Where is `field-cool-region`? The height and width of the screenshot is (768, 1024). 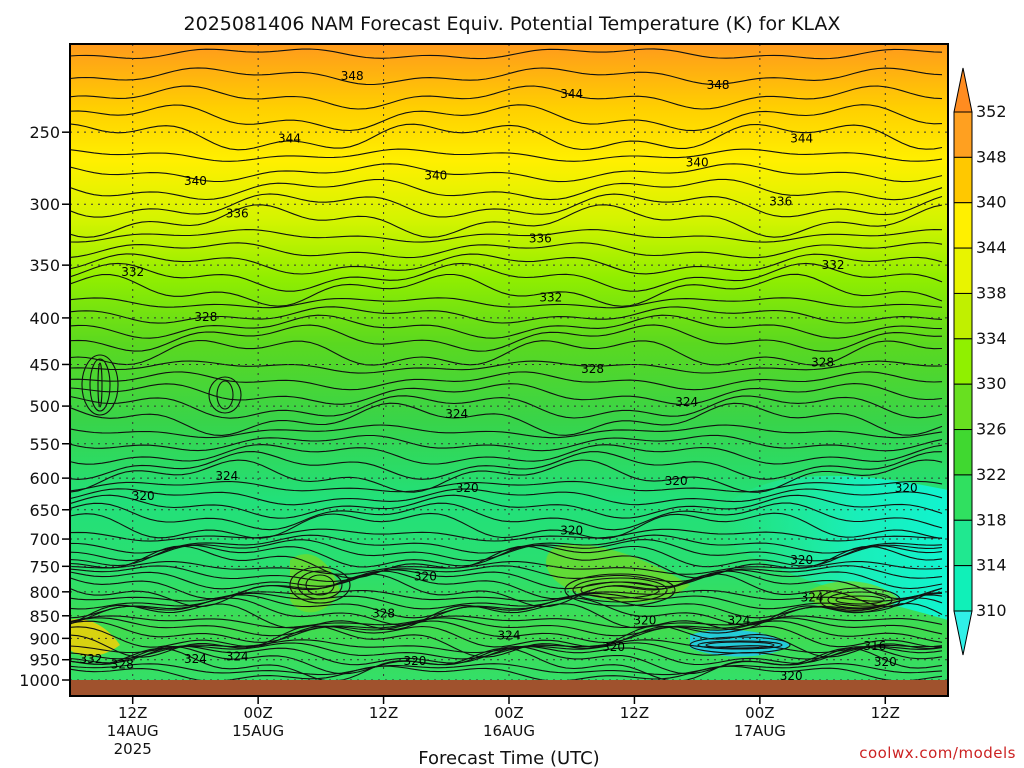 field-cool-region is located at coordinates (832, 547).